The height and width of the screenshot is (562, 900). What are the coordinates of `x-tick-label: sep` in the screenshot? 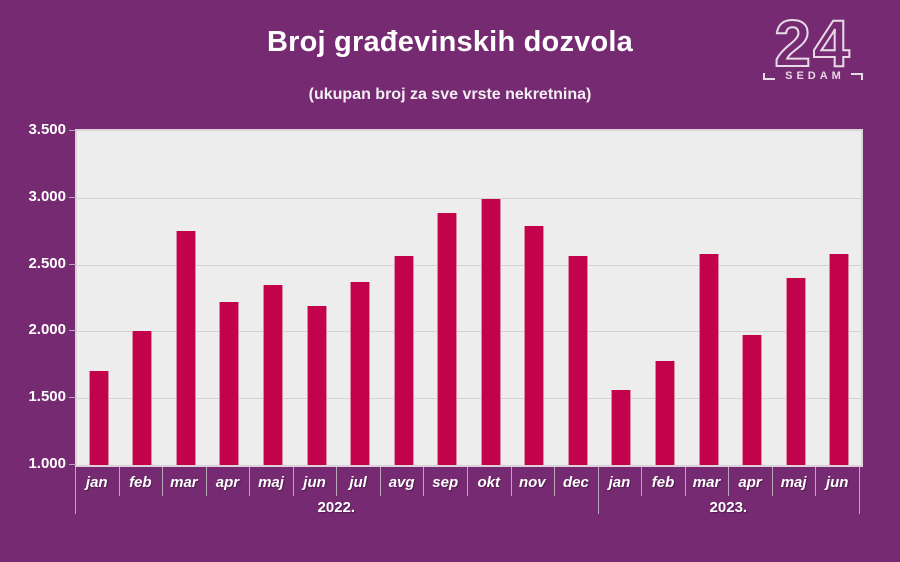 It's located at (445, 482).